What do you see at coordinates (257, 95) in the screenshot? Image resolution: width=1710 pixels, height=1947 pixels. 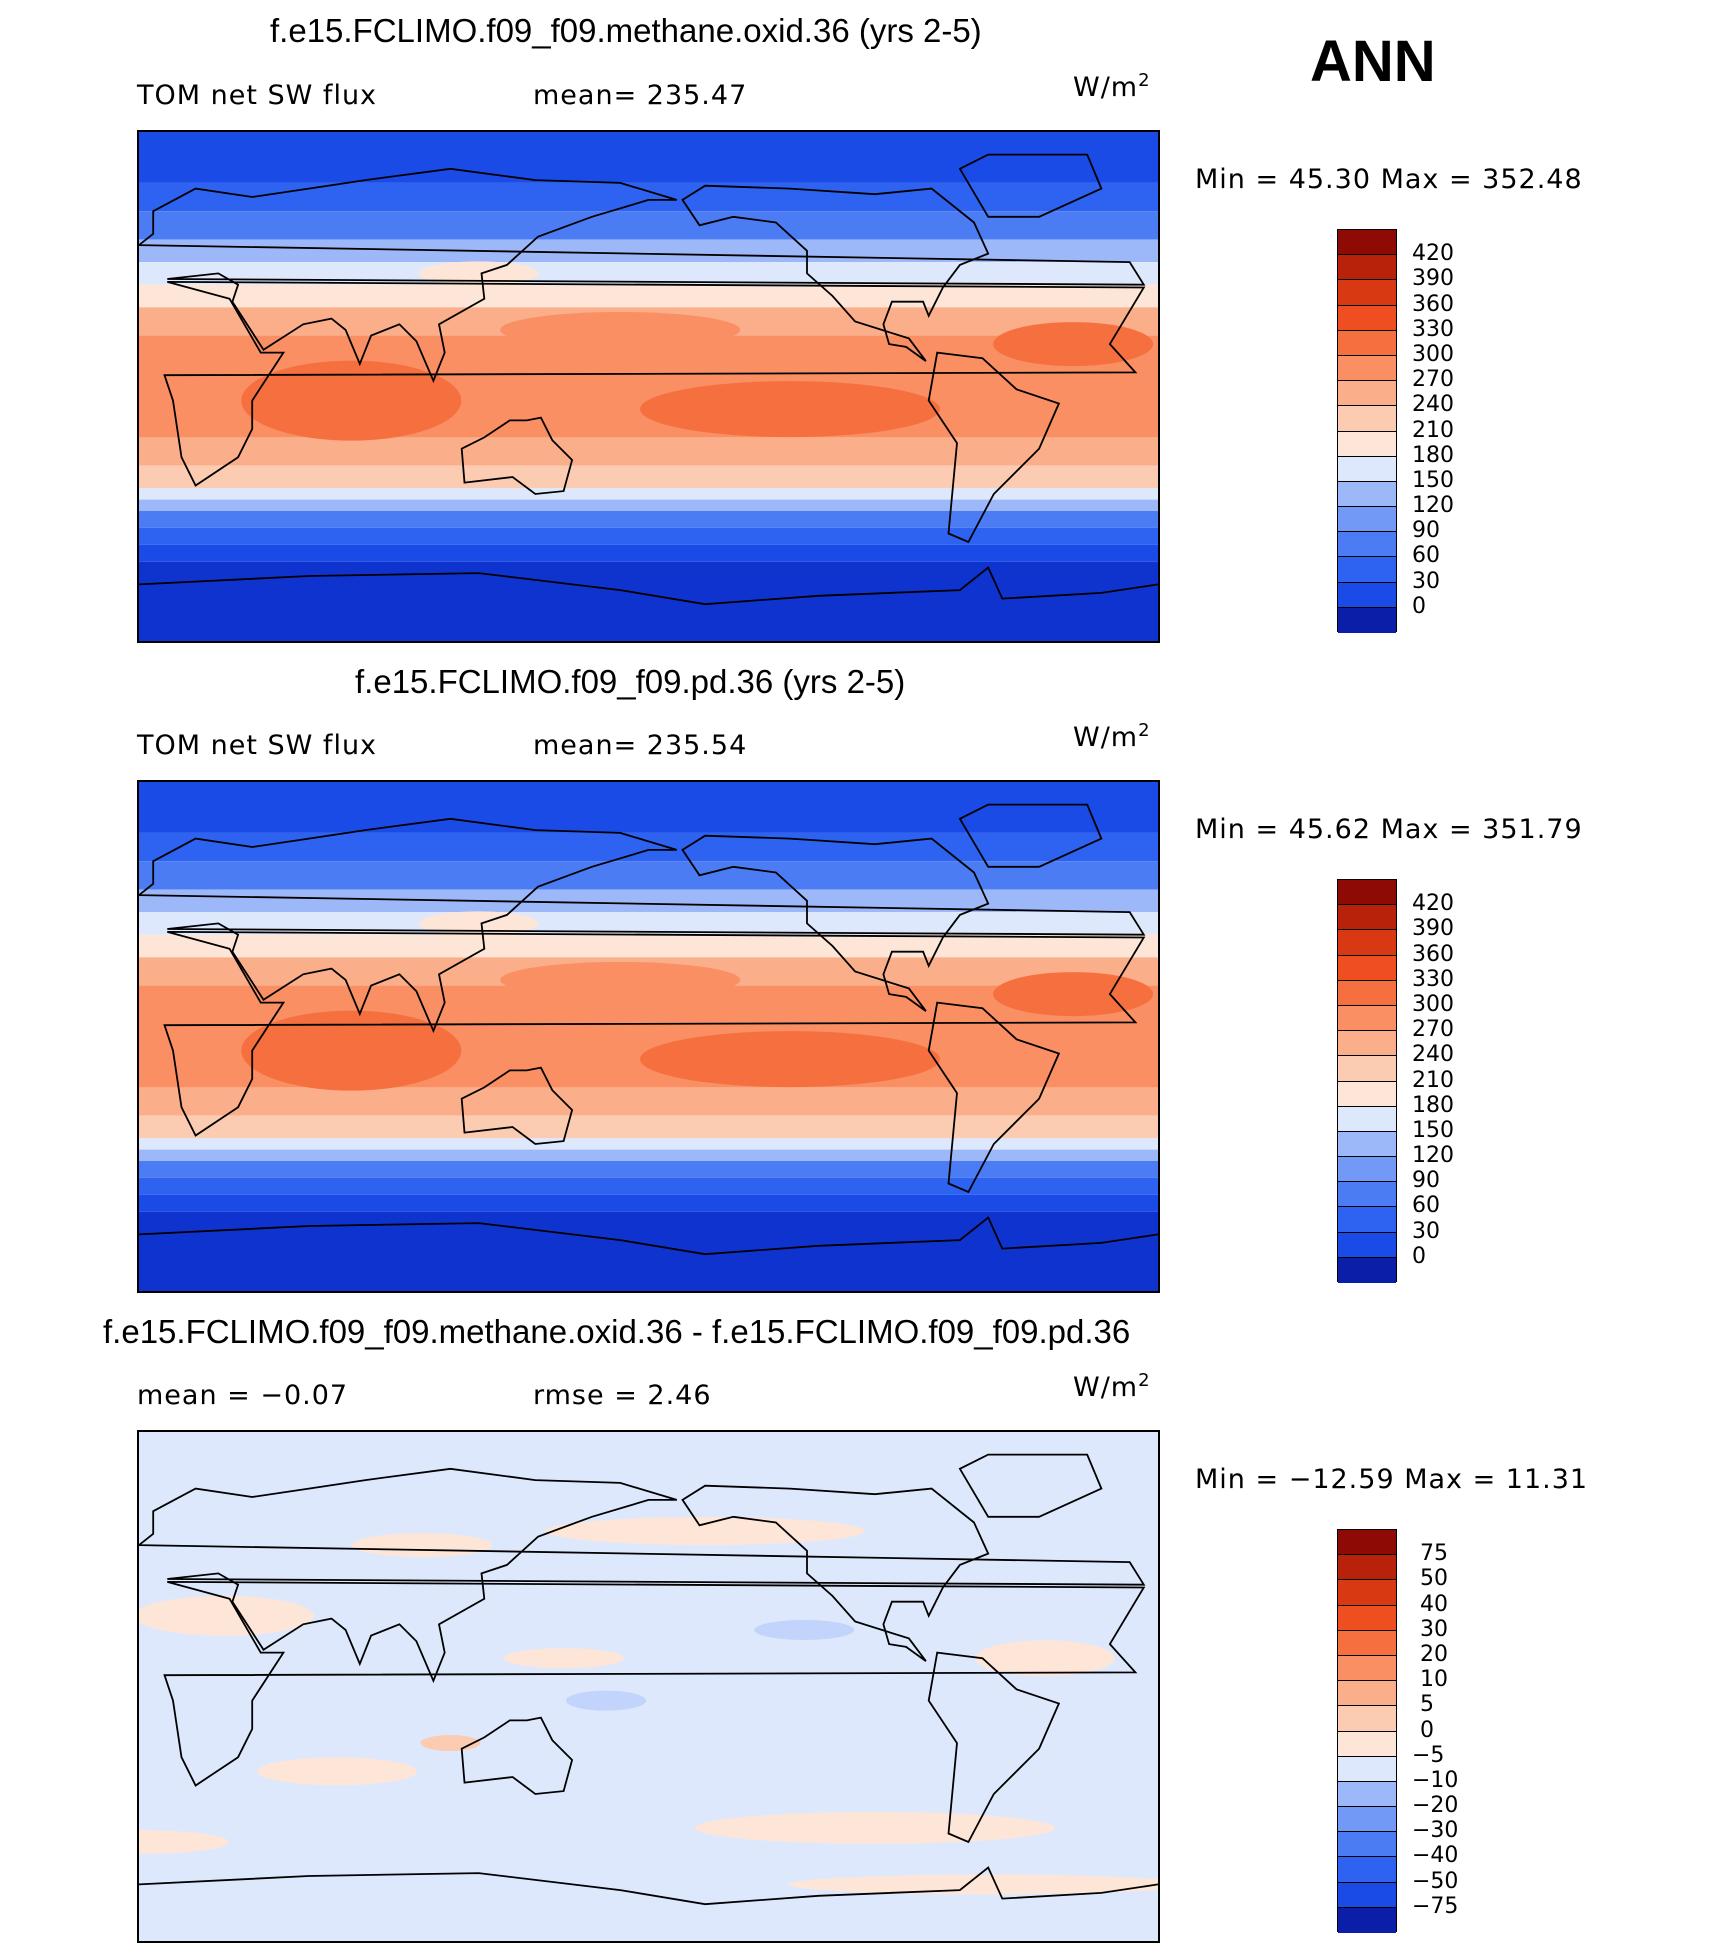 I see `panel1-variable-label: TOM net SW flux` at bounding box center [257, 95].